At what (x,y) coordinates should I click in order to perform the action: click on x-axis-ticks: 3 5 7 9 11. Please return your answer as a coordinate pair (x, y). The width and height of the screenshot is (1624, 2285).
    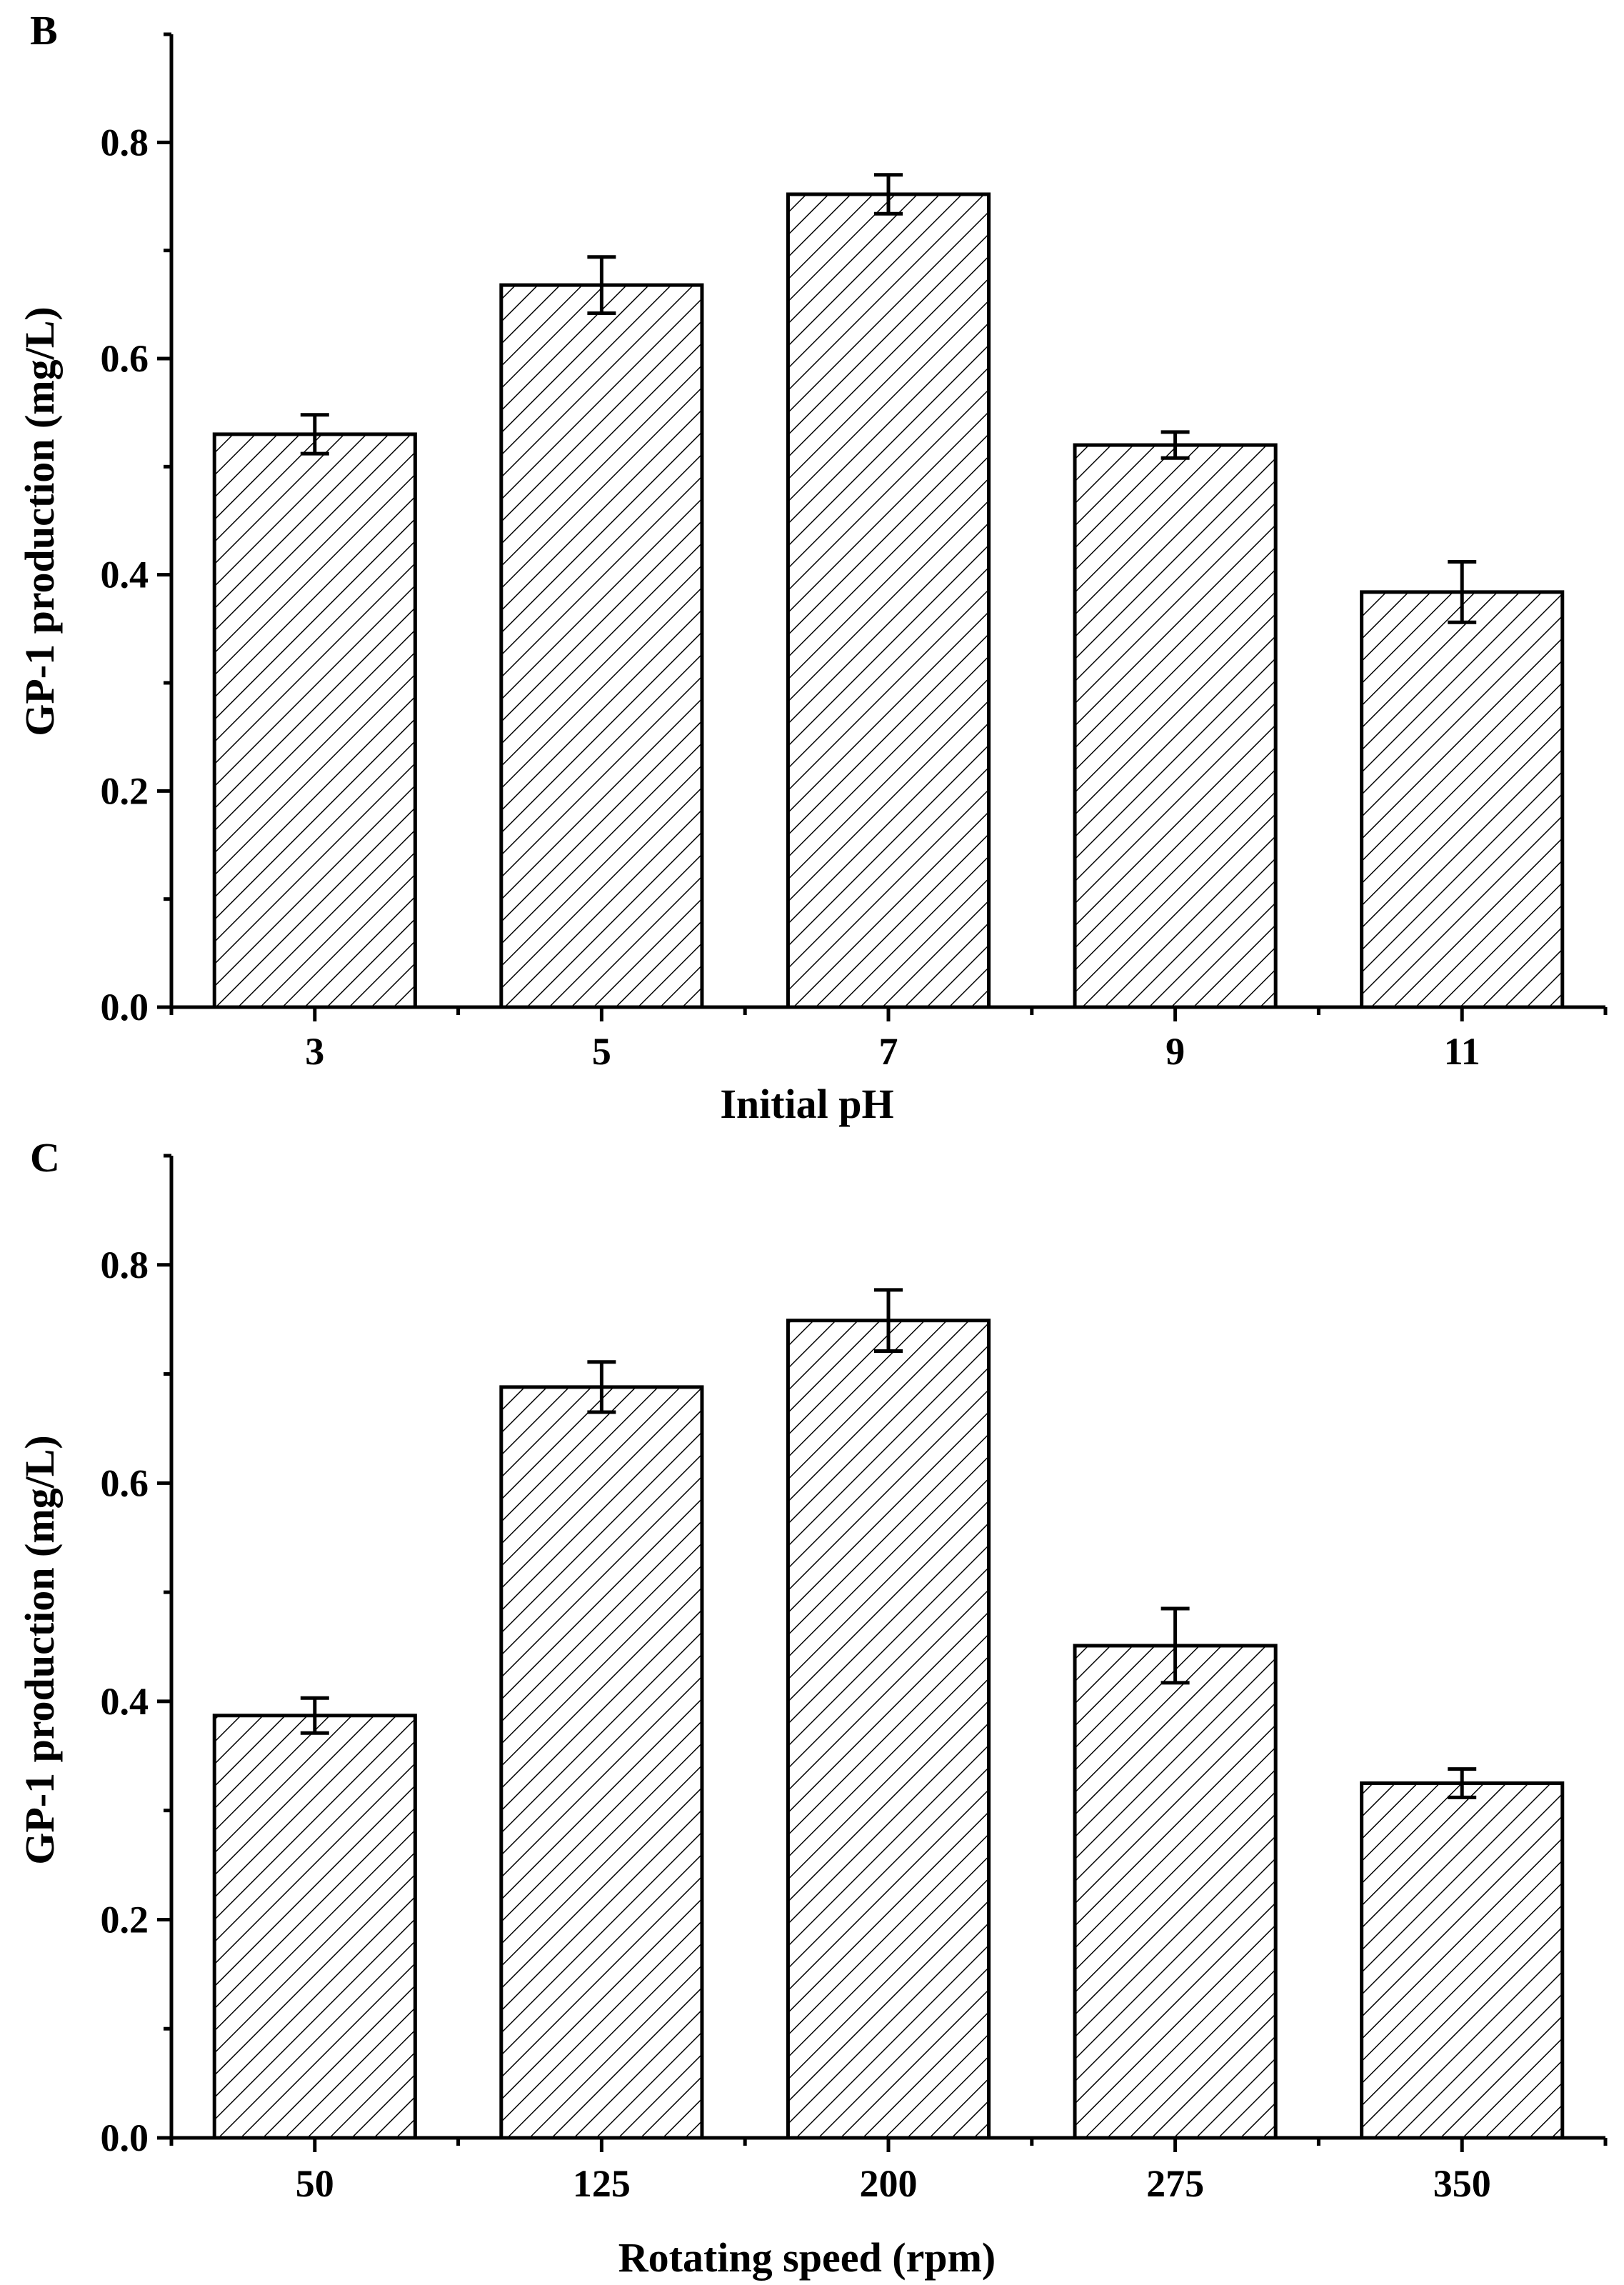
    Looking at the image, I should click on (888, 1040).